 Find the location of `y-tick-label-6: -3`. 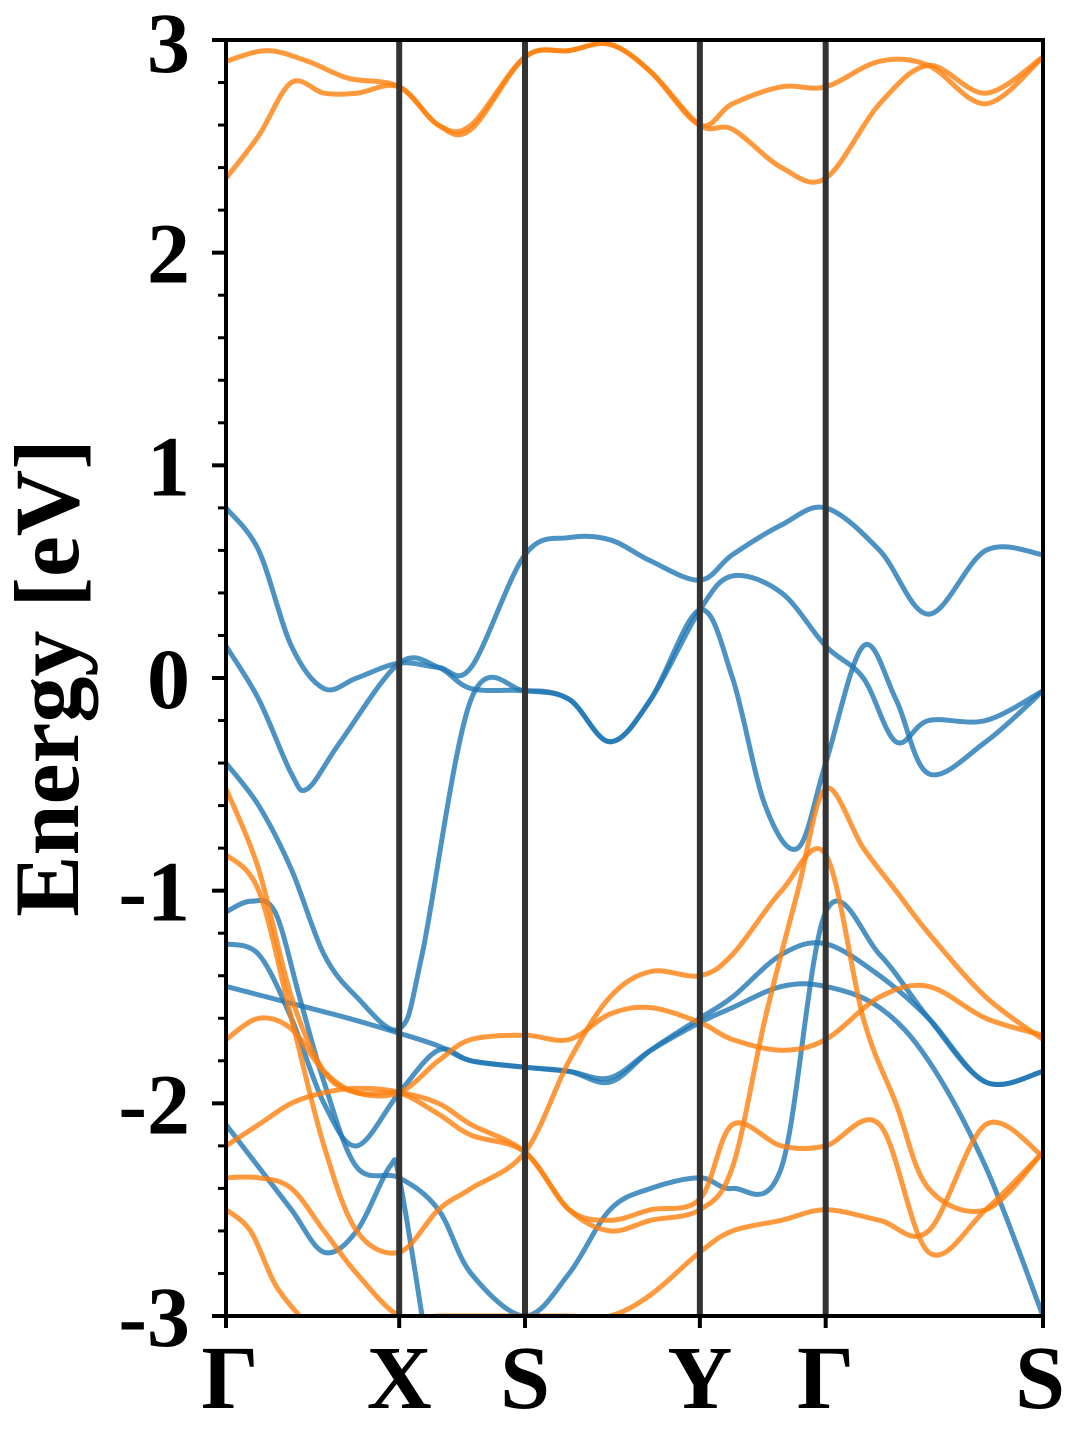

y-tick-label-6: -3 is located at coordinates (154, 1317).